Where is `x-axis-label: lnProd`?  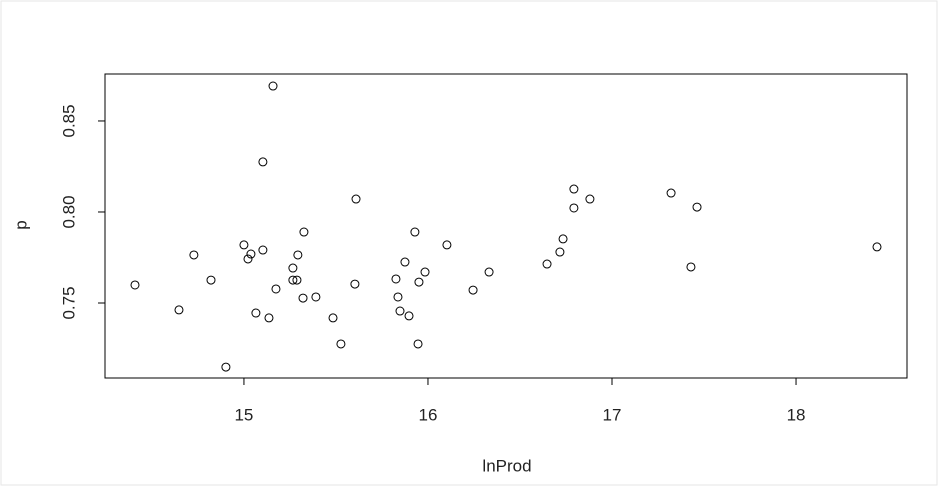 x-axis-label: lnProd is located at coordinates (506, 465).